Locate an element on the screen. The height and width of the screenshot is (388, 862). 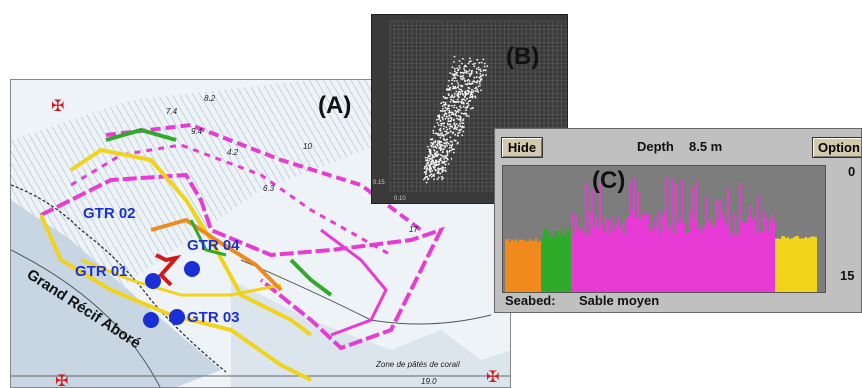
hide-button: Hide is located at coordinates (522, 147).